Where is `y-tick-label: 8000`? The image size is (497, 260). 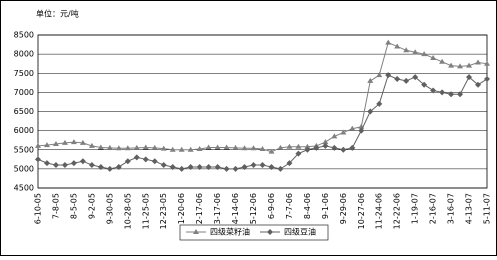
y-tick-label: 8000 is located at coordinates (24, 54).